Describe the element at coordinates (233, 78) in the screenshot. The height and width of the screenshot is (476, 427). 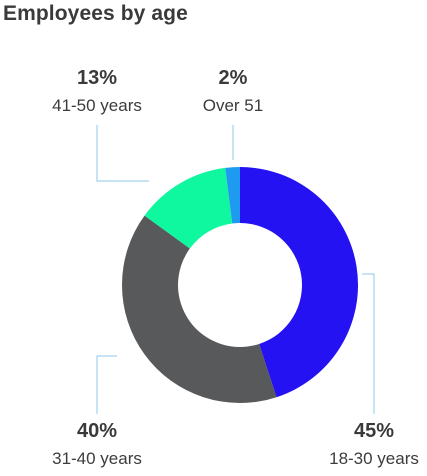
I see `slice-pct-over-51: 2%` at that location.